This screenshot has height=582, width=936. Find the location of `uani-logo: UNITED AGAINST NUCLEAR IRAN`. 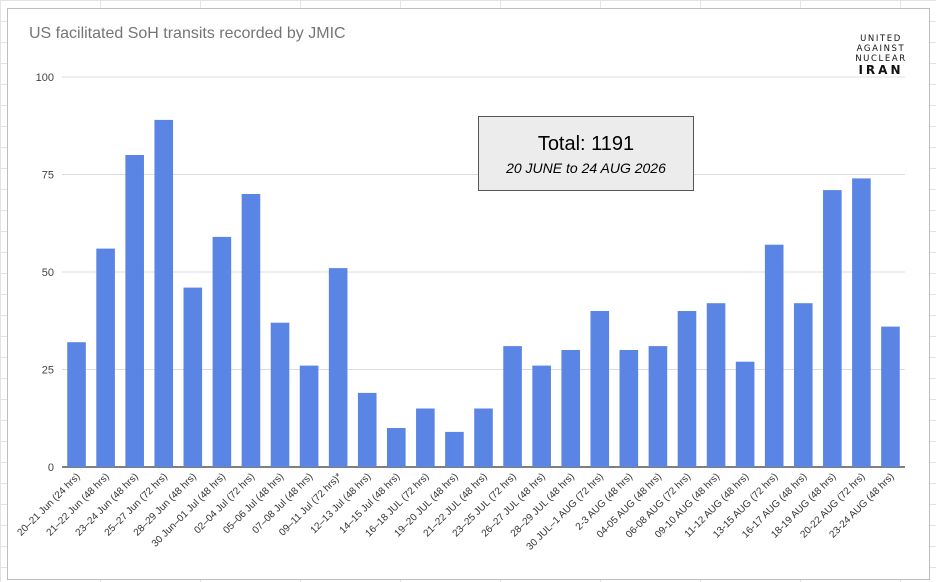

uani-logo: UNITED AGAINST NUCLEAR IRAN is located at coordinates (881, 55).